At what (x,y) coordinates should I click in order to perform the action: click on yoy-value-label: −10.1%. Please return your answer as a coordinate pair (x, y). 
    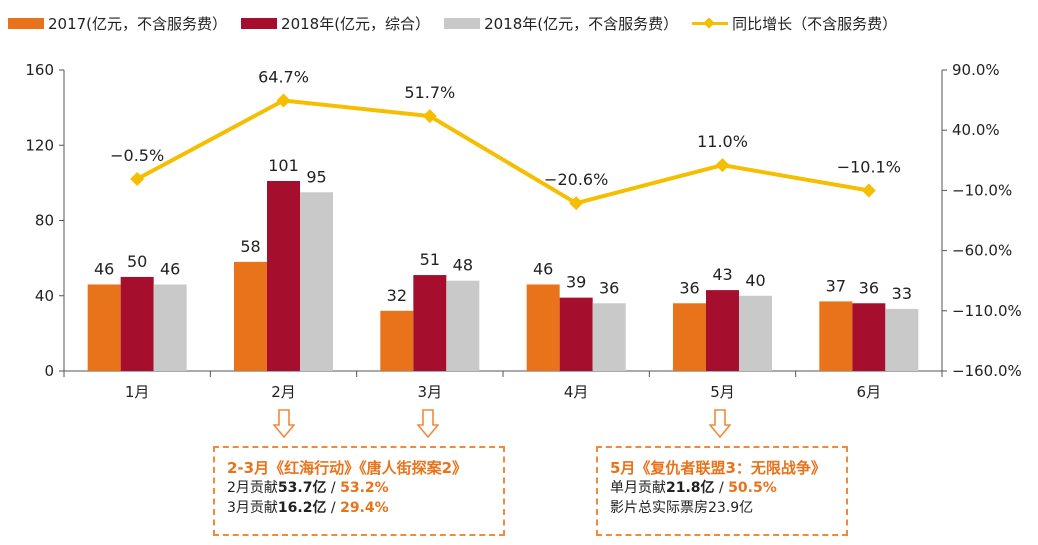
    Looking at the image, I should click on (869, 167).